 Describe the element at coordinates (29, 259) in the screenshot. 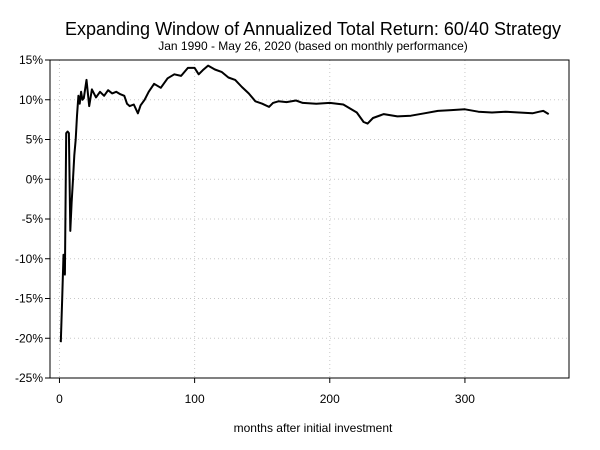

I see `y-tick-label: -10%` at that location.